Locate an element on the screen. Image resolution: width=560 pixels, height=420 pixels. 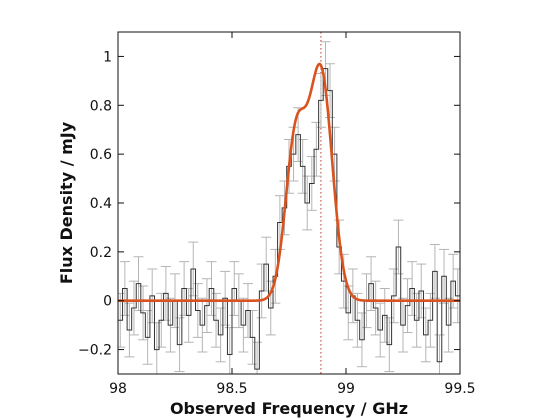
y-tick-label: 0.2 is located at coordinates (101, 253).